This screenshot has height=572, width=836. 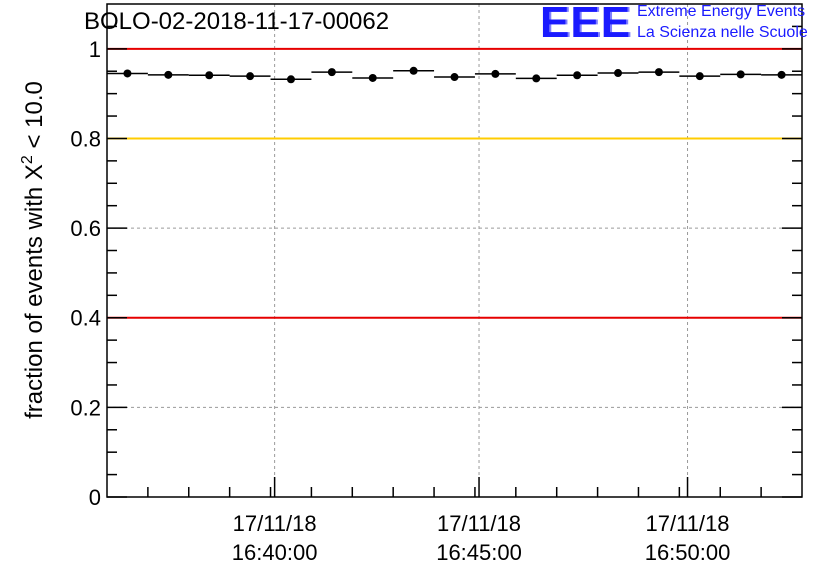 I want to click on chart-title: BOLO-02-2018-11-17-00062, so click(x=237, y=21).